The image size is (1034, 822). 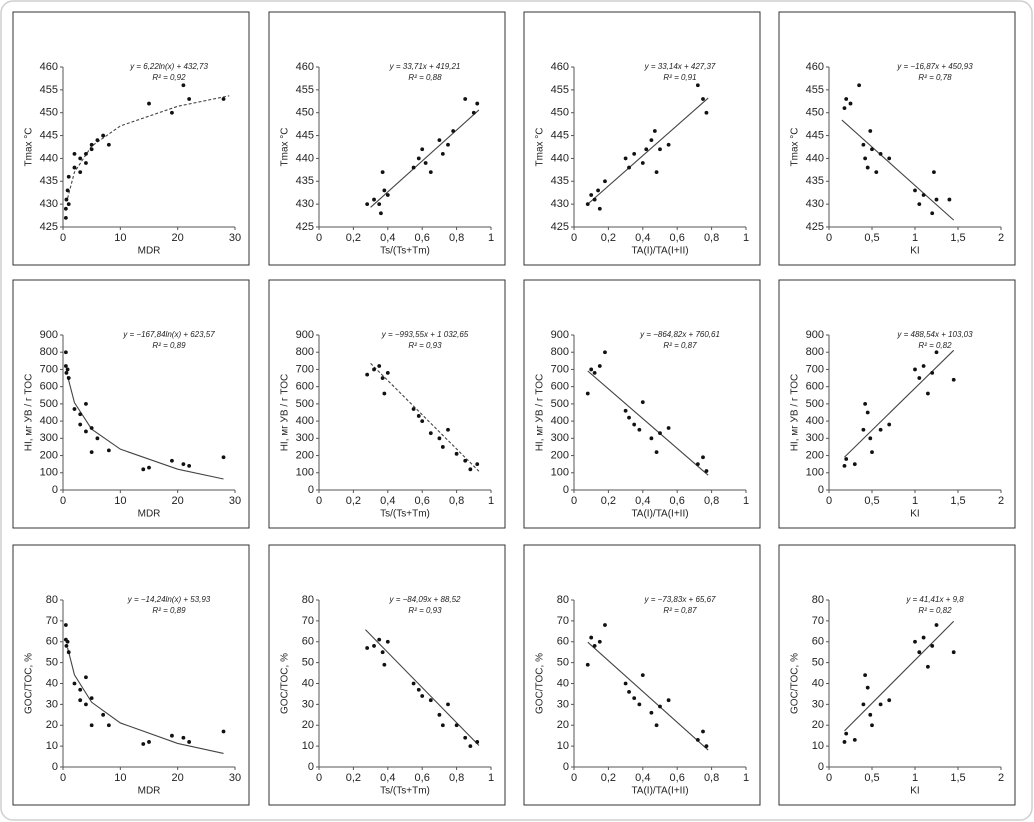 What do you see at coordinates (560, 455) in the screenshot?
I see `y-tick-label: 200` at bounding box center [560, 455].